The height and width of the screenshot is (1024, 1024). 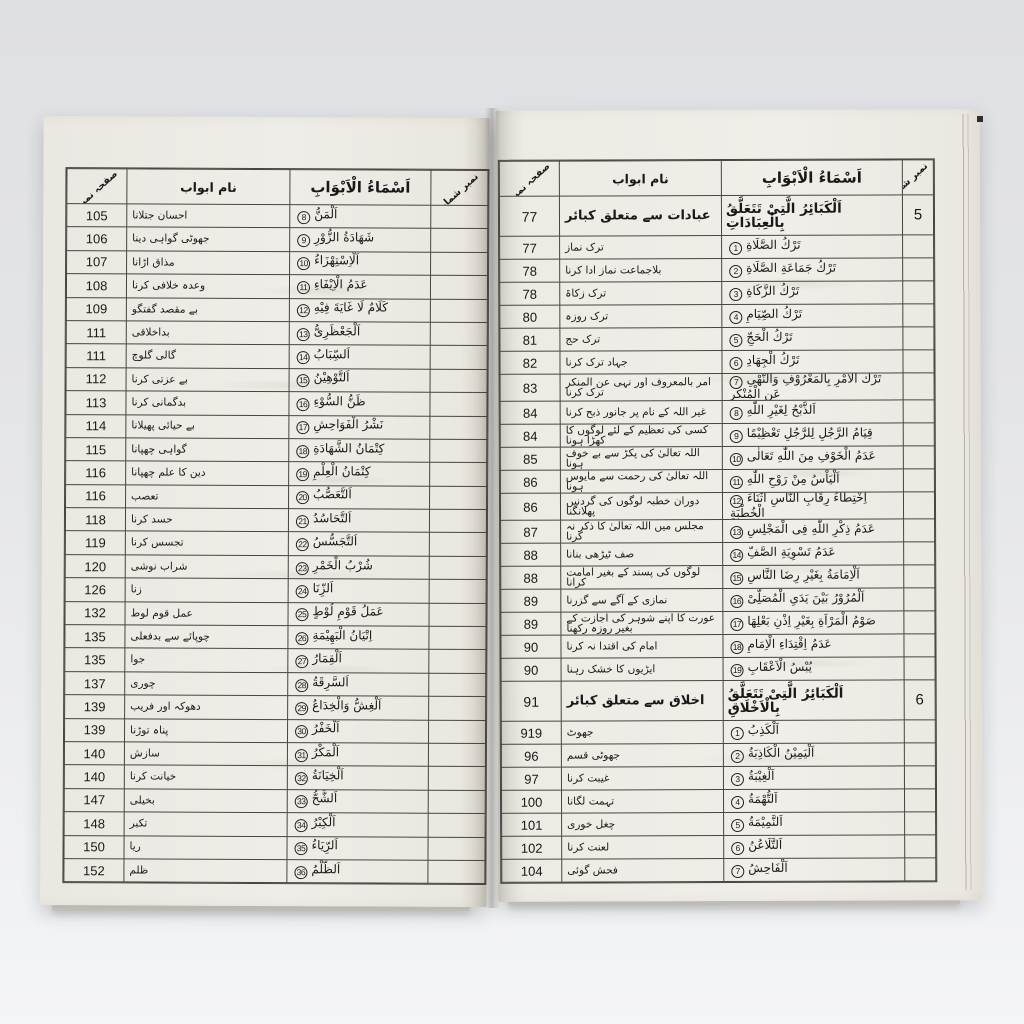 I want to click on urdu-name-cell: غیر اللہ کے نام پر جانور ذبح کرنا, so click(x=641, y=412).